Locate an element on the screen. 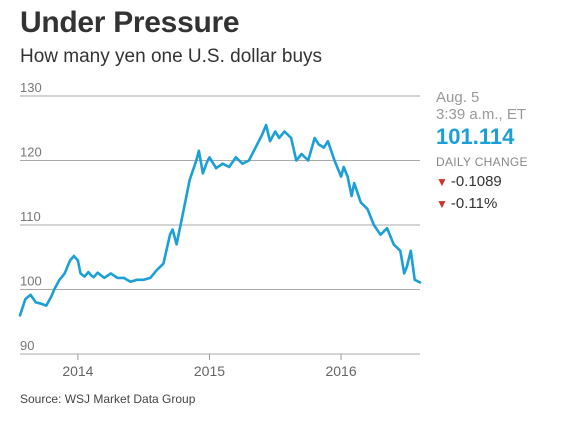 Image resolution: width=562 pixels, height=429 pixels. daily-change-absolute: ▼ -0.1089 is located at coordinates (482, 182).